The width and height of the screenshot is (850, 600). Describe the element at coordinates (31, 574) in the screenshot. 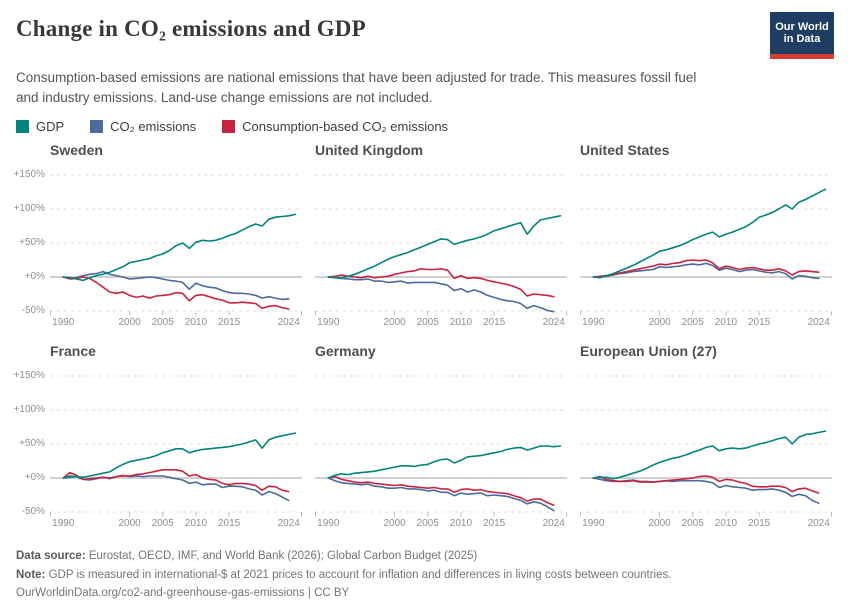

I see `note-label: Note:` at that location.